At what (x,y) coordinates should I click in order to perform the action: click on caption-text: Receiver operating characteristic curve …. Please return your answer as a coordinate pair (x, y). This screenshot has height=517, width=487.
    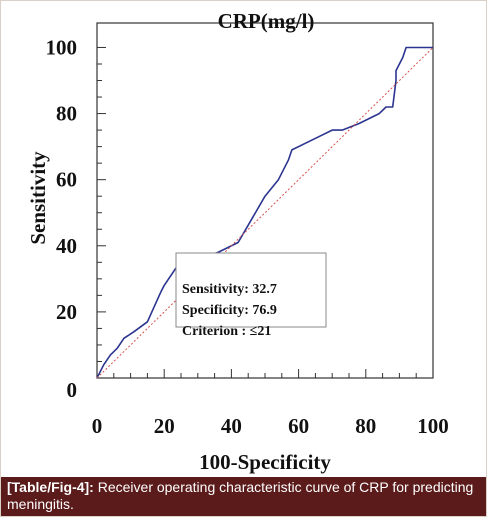
    Looking at the image, I should click on (240, 495).